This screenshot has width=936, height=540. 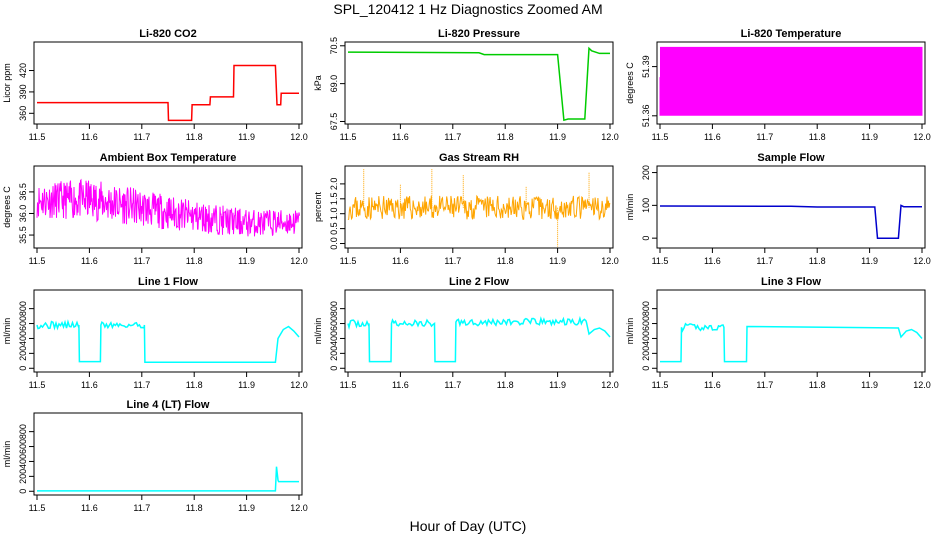 What do you see at coordinates (7, 454) in the screenshot?
I see `chart10-ylabel: ml/min` at bounding box center [7, 454].